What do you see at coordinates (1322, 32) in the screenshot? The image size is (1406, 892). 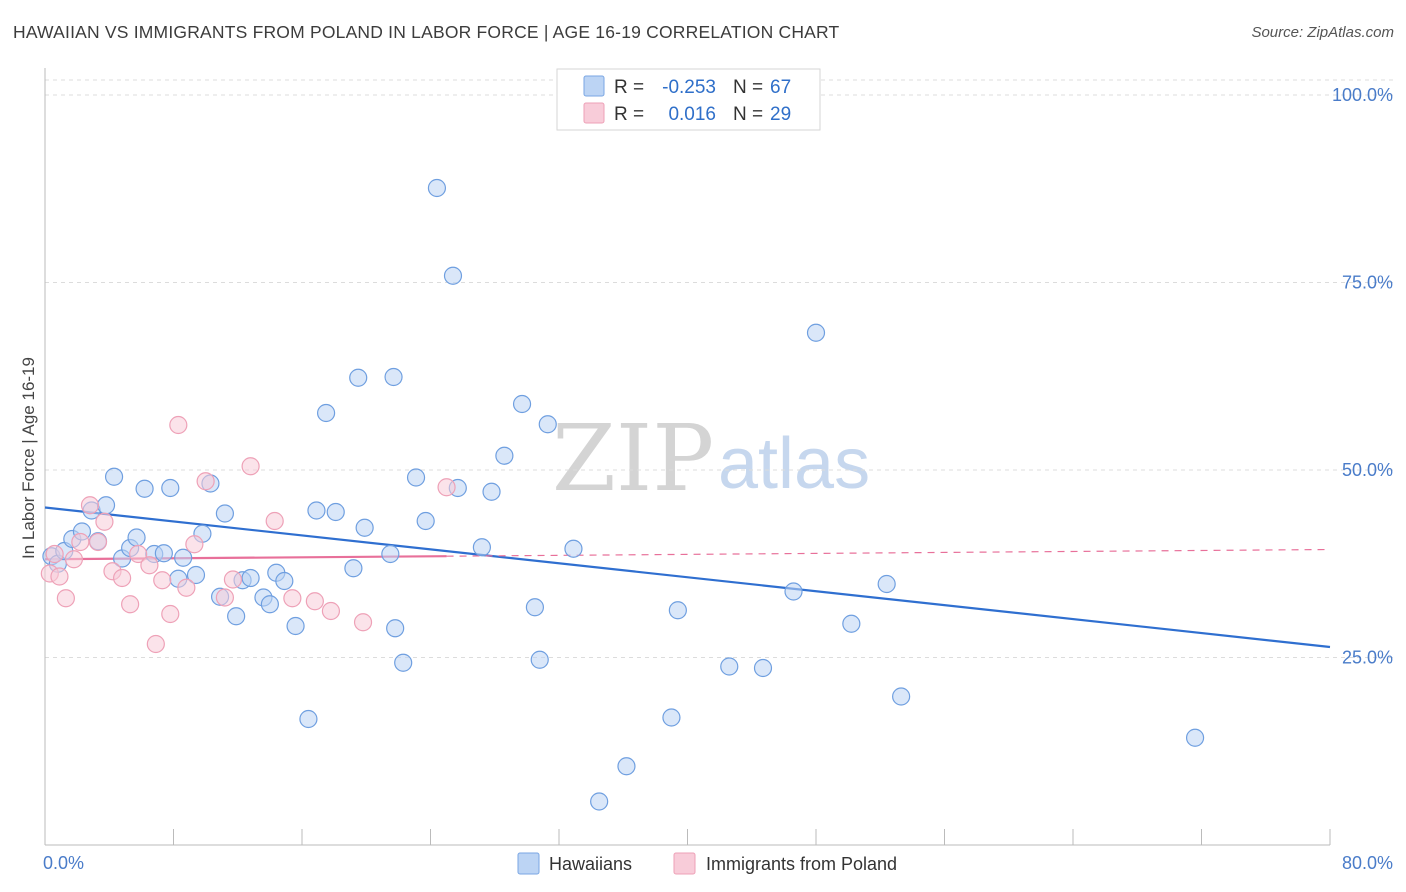 I see `source-label: Source: ZipAtlas.com` at bounding box center [1322, 32].